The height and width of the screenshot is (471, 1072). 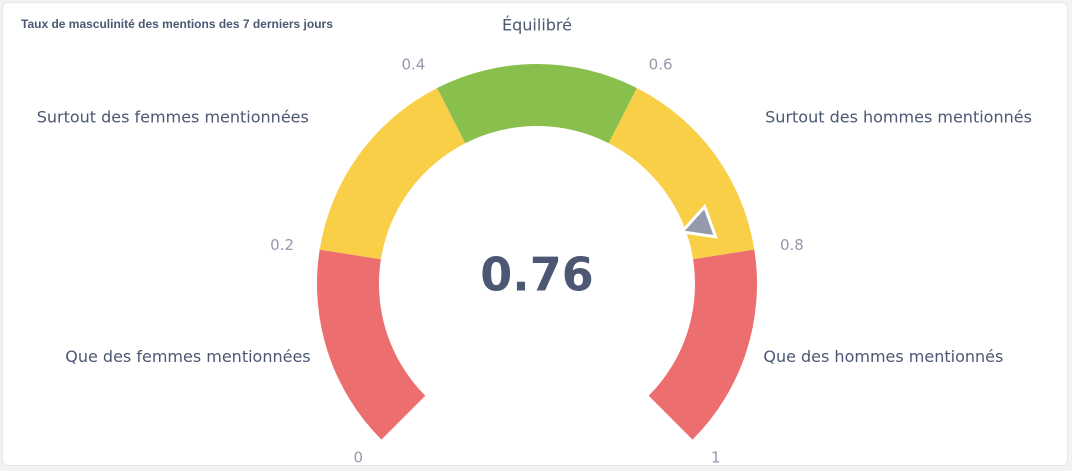 What do you see at coordinates (173, 117) in the screenshot?
I see `segment-label: Surtout des femmes mentionnées` at bounding box center [173, 117].